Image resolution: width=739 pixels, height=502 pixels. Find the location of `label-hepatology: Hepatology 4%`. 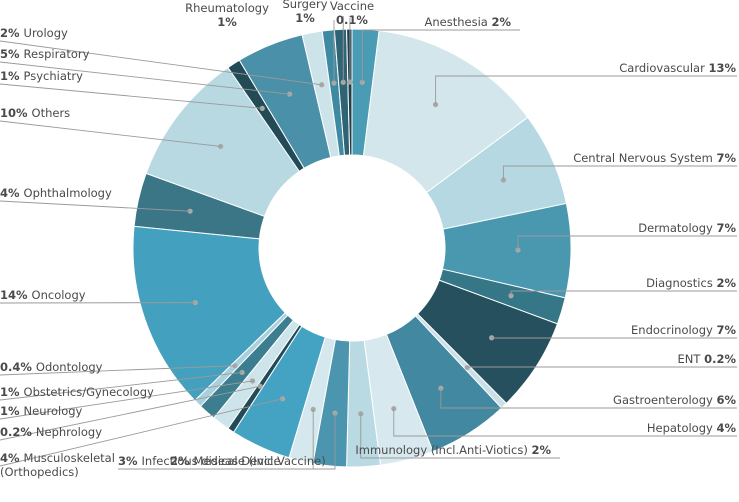

label-hepatology: Hepatology 4% is located at coordinates (692, 428).